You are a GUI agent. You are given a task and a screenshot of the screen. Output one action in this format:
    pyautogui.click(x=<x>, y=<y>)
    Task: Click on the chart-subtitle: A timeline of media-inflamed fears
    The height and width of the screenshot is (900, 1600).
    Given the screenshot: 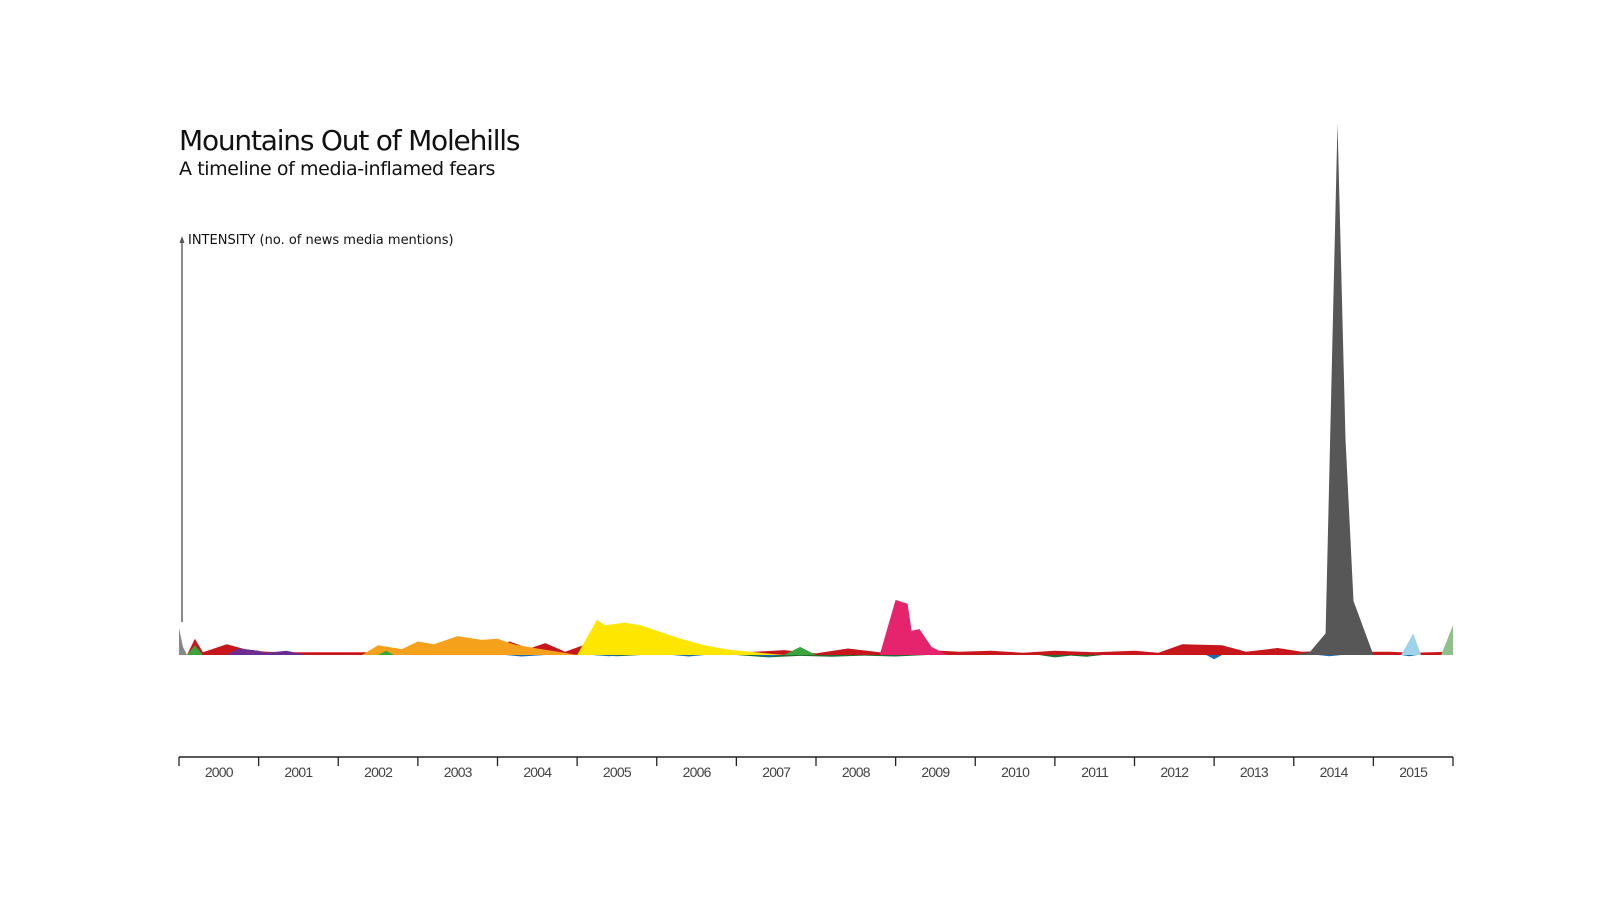 What is the action you would take?
    pyautogui.click(x=337, y=169)
    